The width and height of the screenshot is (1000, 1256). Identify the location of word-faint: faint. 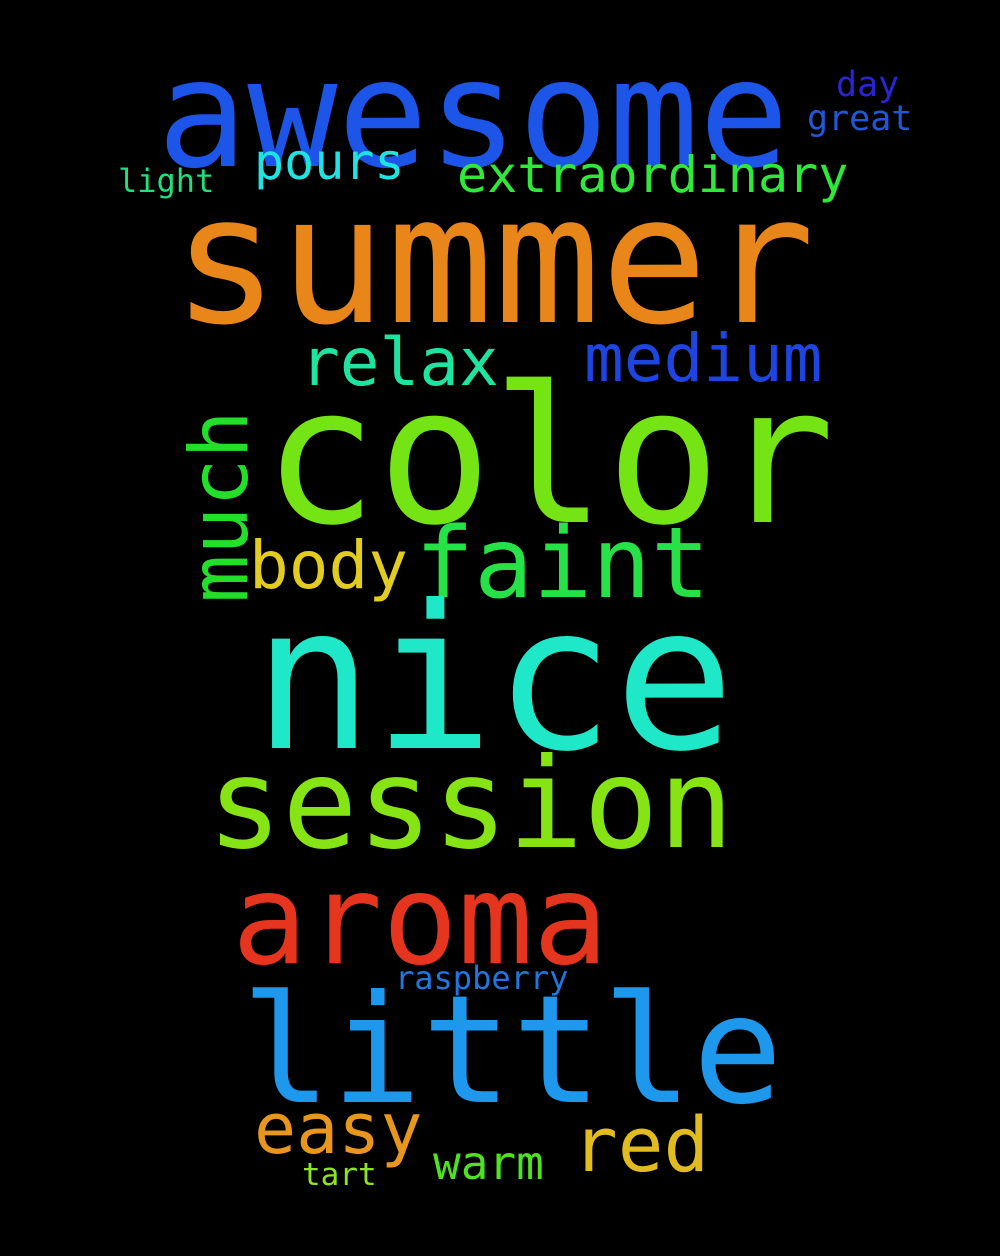
(563, 564).